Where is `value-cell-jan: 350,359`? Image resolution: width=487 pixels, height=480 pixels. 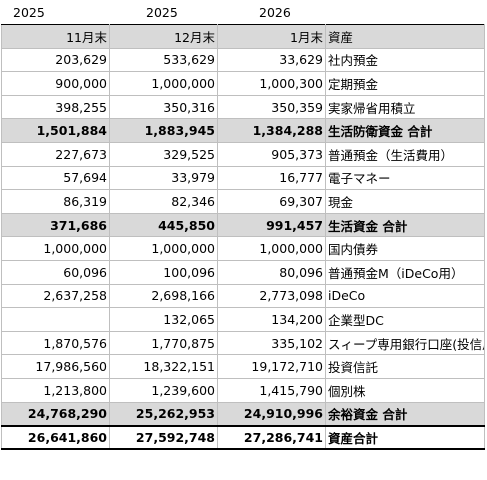
value-cell-jan: 350,359 is located at coordinates (271, 107).